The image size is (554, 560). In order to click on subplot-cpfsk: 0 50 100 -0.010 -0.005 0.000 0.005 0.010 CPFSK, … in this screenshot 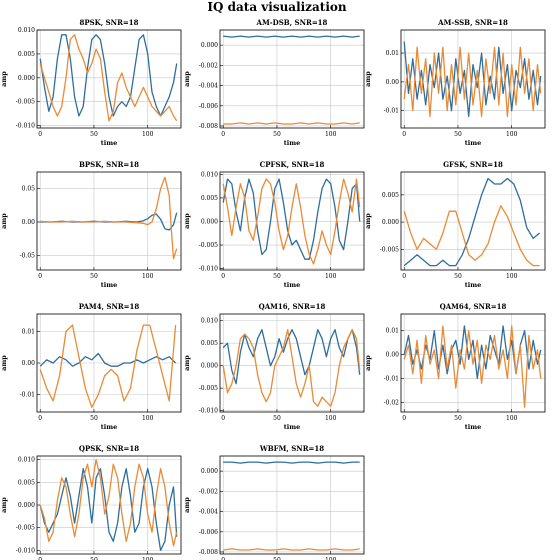, I will do `click(274, 224)`.